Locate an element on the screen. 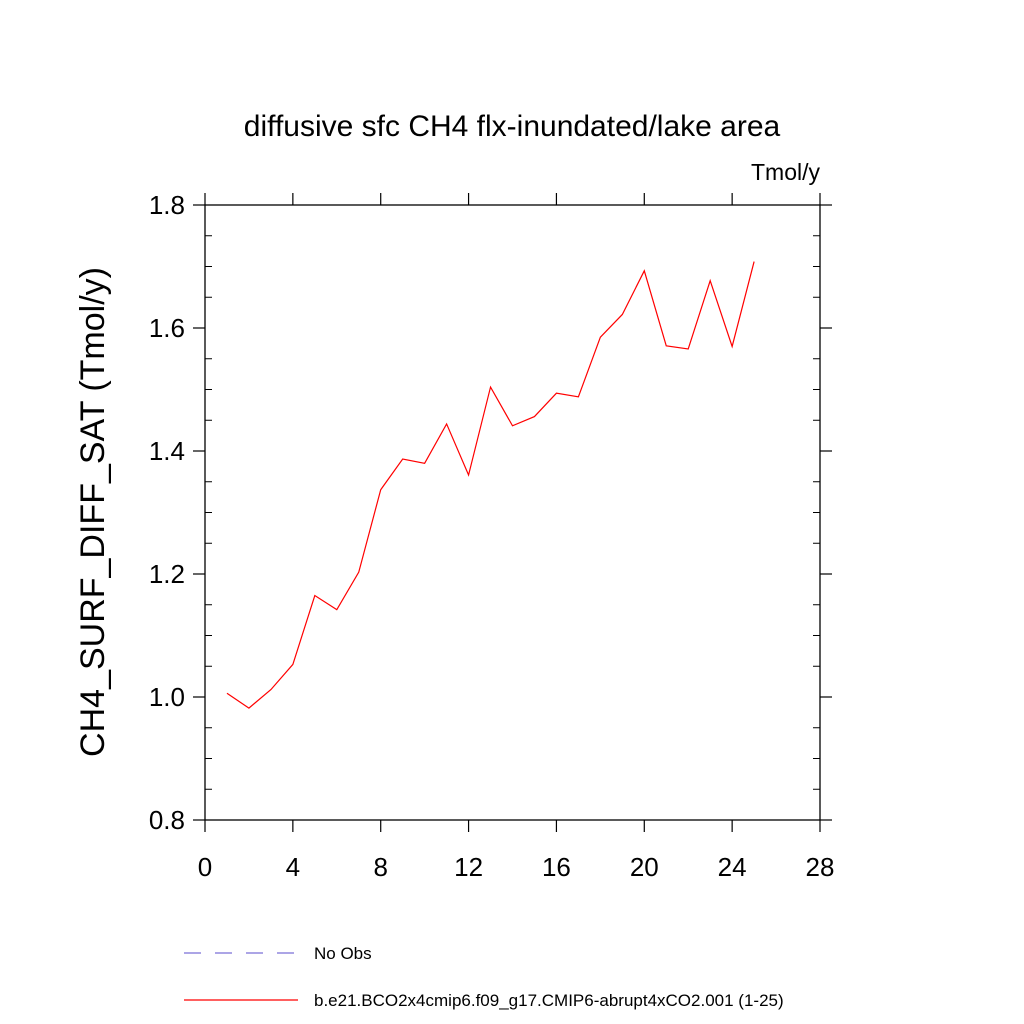 The width and height of the screenshot is (1024, 1024). x-tick-label: 4 is located at coordinates (293, 867).